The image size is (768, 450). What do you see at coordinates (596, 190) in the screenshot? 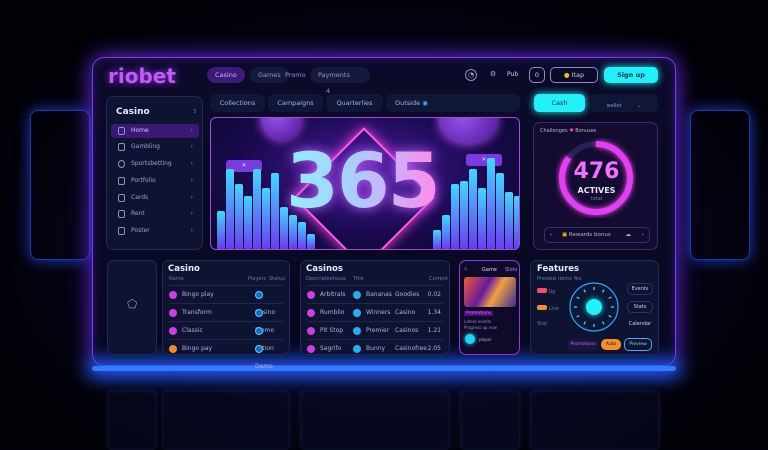
I see `ring-label: ACTIVES` at bounding box center [596, 190].